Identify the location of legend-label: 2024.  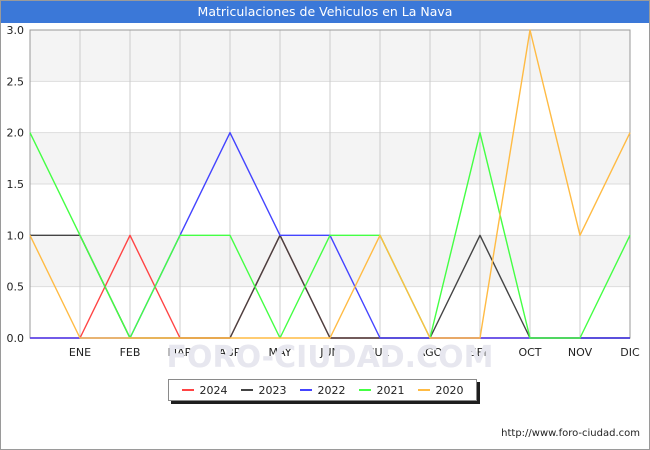
(213, 390).